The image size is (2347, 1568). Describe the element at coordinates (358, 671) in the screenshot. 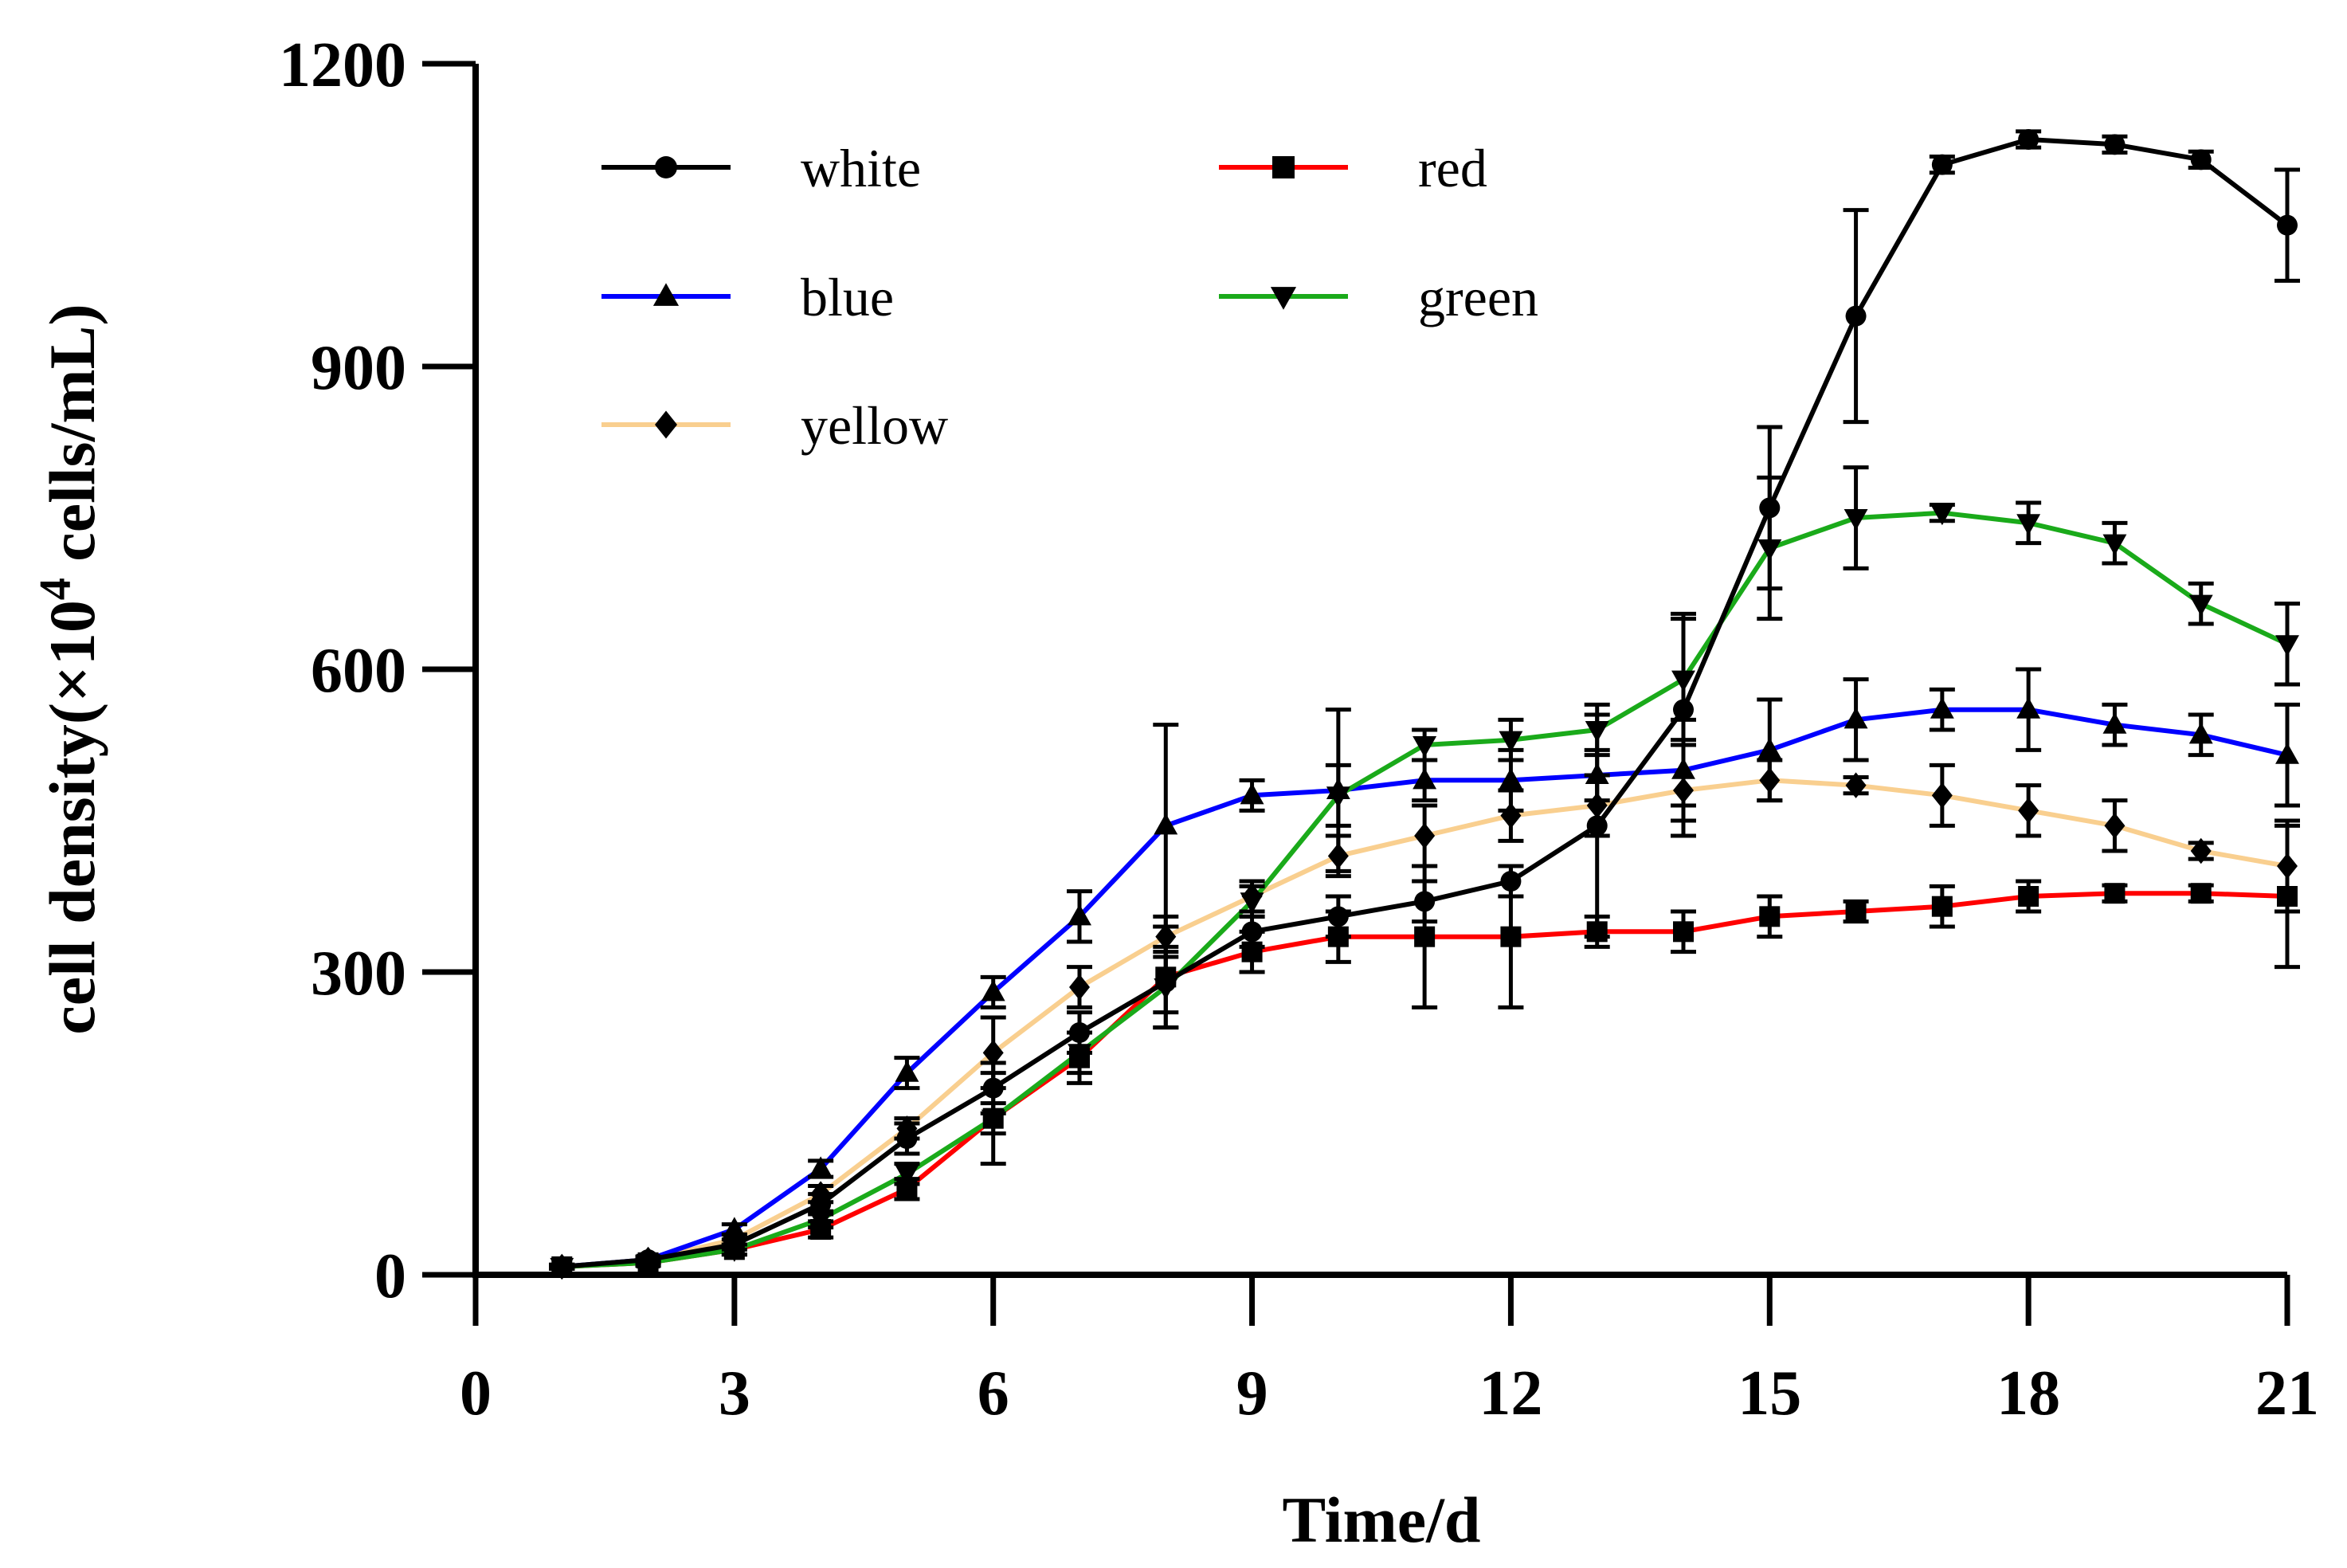

I see `y-tick-label: 600` at that location.